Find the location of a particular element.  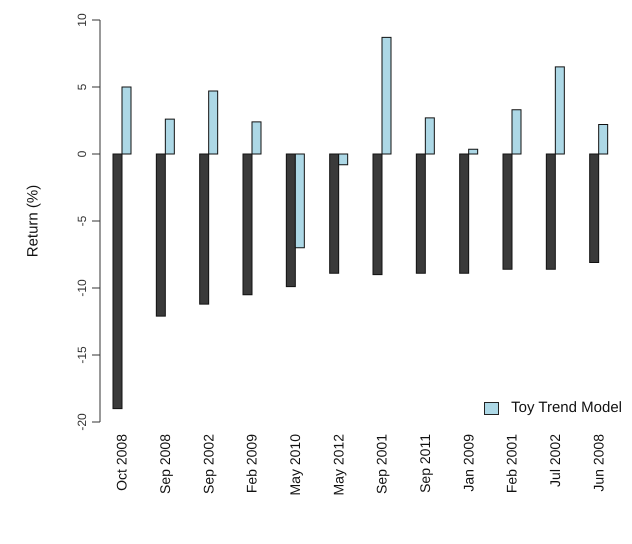

x-tick-label: Sep 2002 is located at coordinates (208, 464).